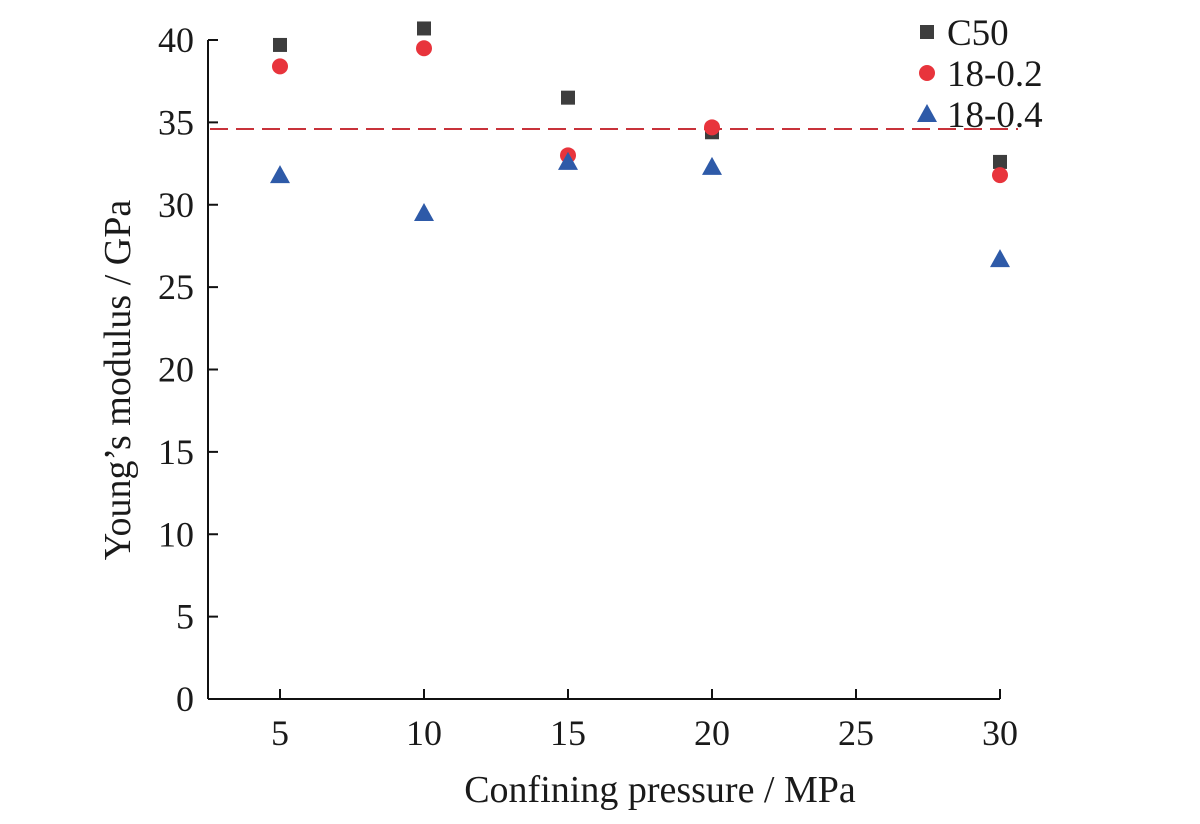 This screenshot has height=824, width=1200. Describe the element at coordinates (927, 73) in the screenshot. I see `legend-marker-circle` at that location.